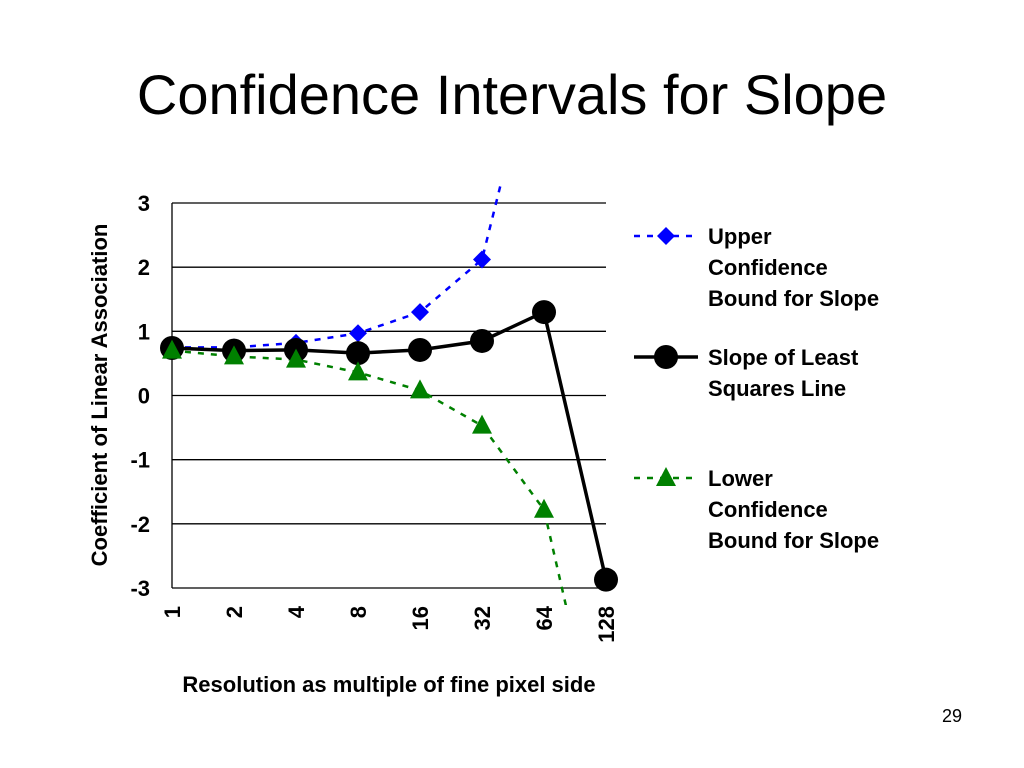 The height and width of the screenshot is (768, 1024). I want to click on x-tick-label: 128, so click(606, 624).